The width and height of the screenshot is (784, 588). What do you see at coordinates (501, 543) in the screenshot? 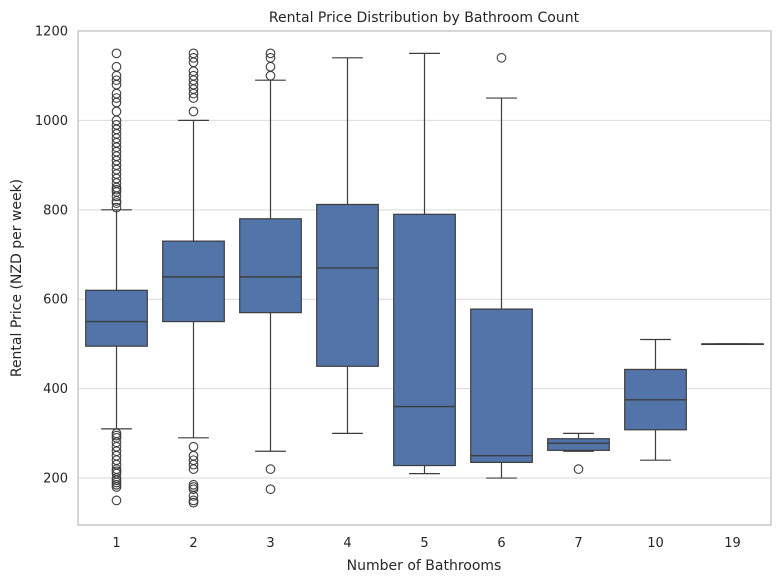
I see `x-tick-label: 6` at bounding box center [501, 543].